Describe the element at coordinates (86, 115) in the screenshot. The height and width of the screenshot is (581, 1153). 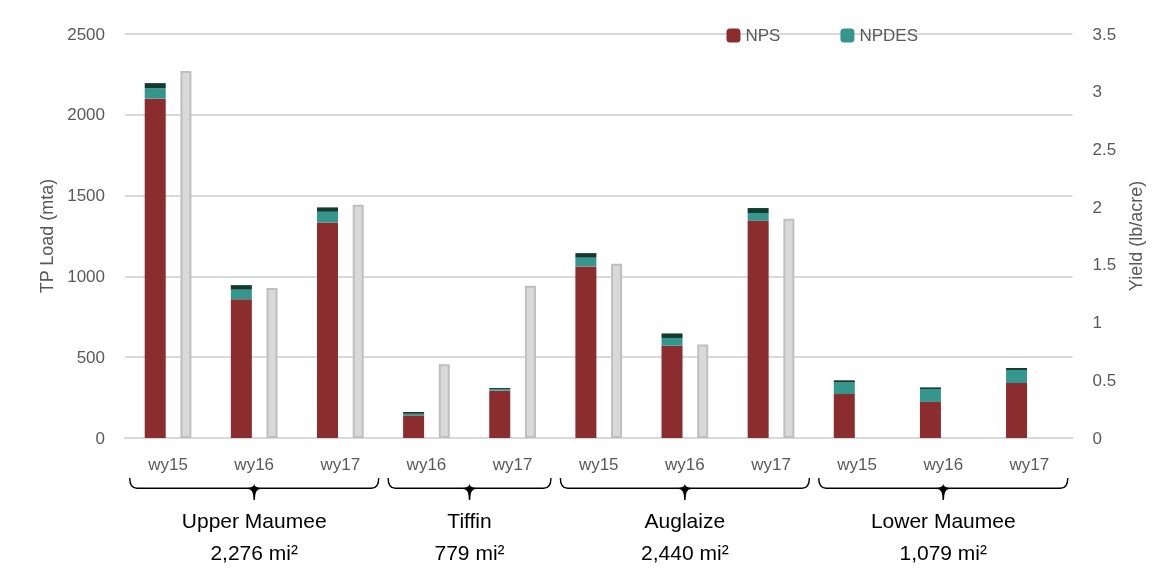
I see `y-tick-label: 2000` at that location.